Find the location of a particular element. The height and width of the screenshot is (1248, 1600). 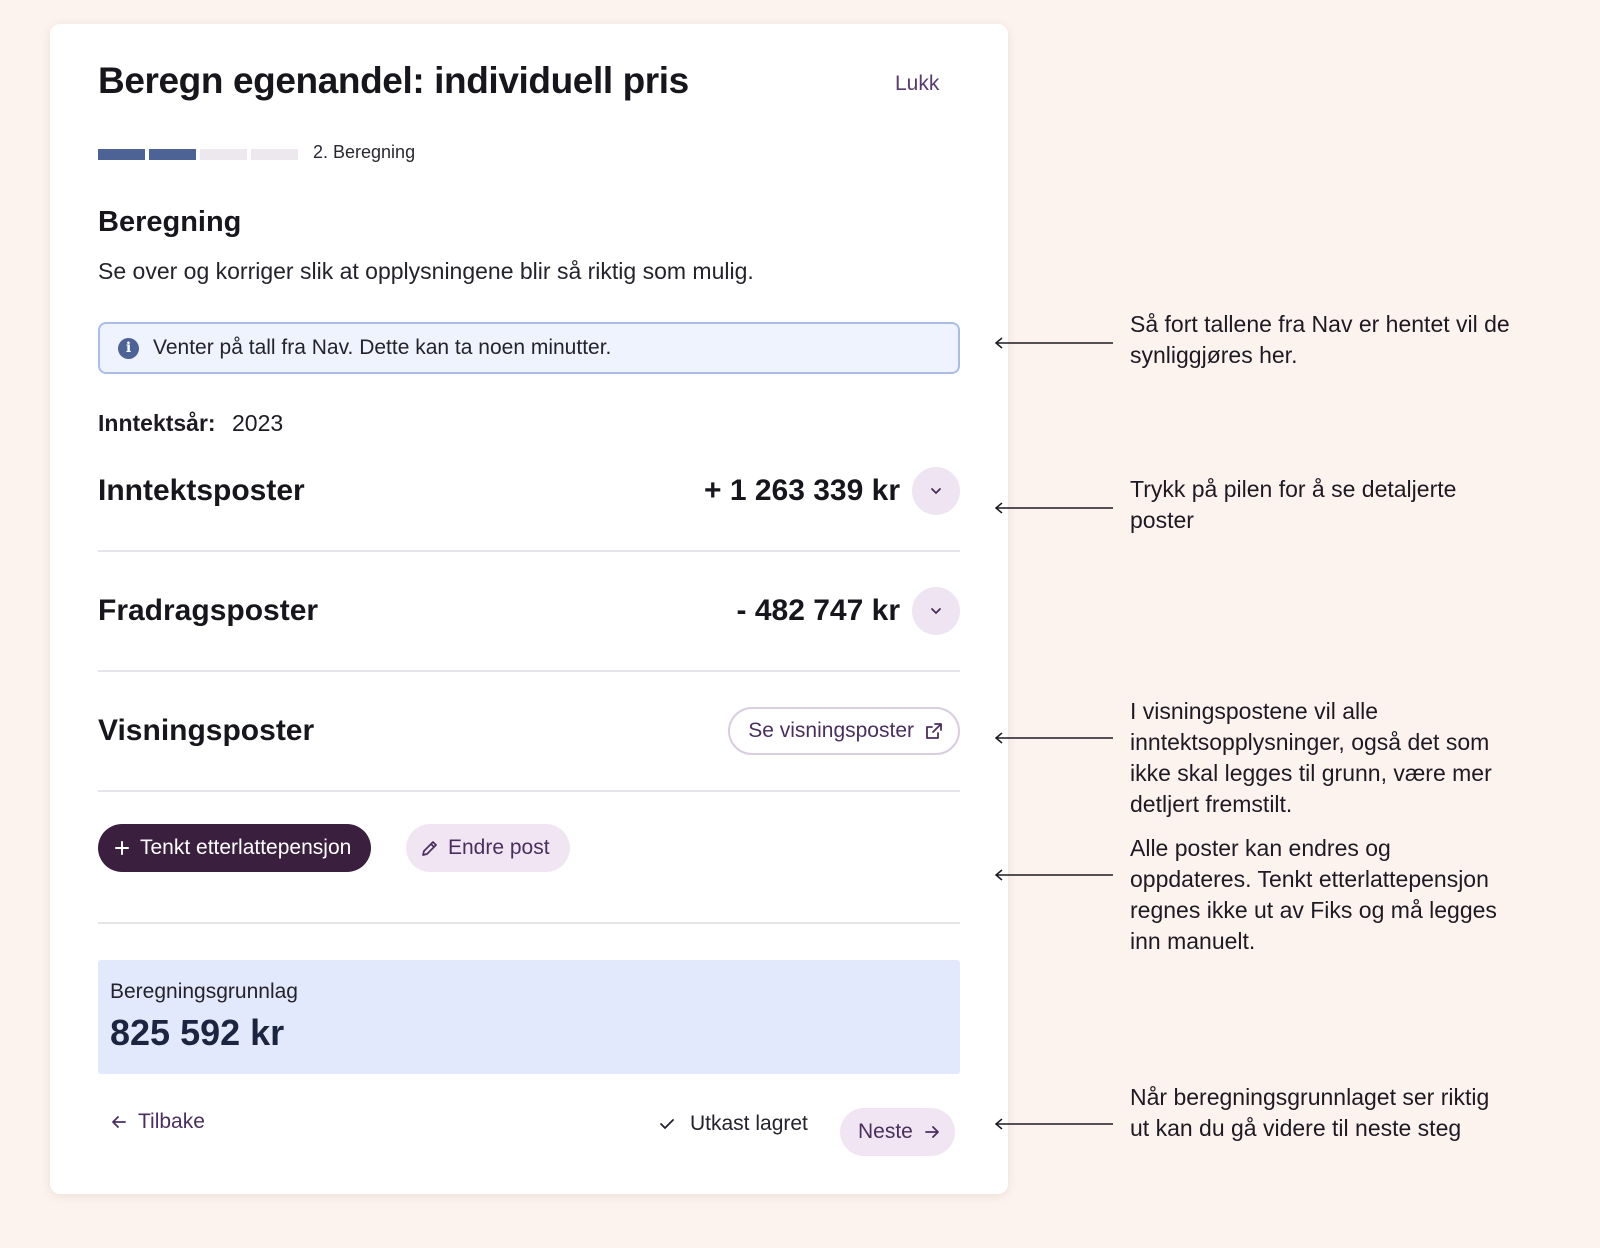

close-link: Lukk is located at coordinates (917, 83).